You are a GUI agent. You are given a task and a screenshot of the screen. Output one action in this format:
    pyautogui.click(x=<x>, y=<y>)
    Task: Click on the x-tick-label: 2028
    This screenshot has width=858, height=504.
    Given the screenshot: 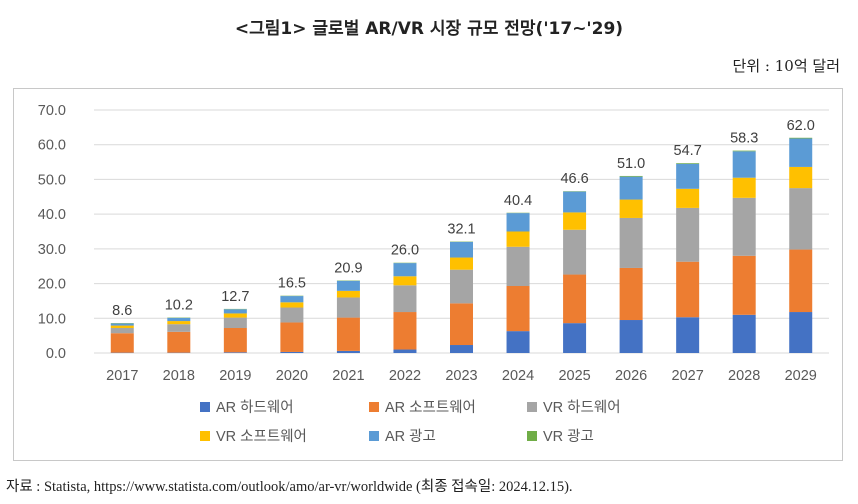 What is the action you would take?
    pyautogui.click(x=744, y=376)
    